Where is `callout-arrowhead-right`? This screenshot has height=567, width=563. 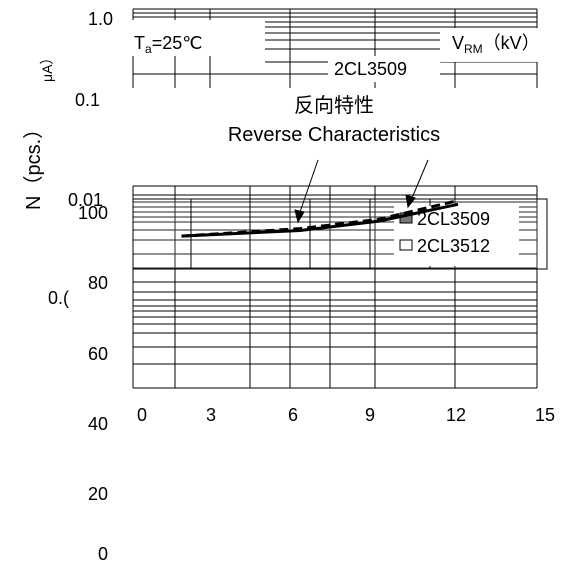
callout-arrowhead-right is located at coordinates (410, 201).